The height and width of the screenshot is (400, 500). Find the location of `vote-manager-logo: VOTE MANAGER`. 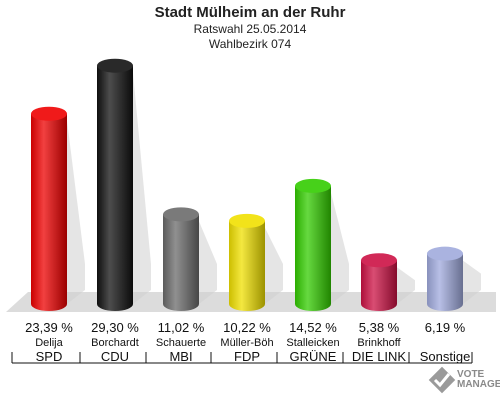

vote-manager-logo: VOTE MANAGER is located at coordinates (464, 381).